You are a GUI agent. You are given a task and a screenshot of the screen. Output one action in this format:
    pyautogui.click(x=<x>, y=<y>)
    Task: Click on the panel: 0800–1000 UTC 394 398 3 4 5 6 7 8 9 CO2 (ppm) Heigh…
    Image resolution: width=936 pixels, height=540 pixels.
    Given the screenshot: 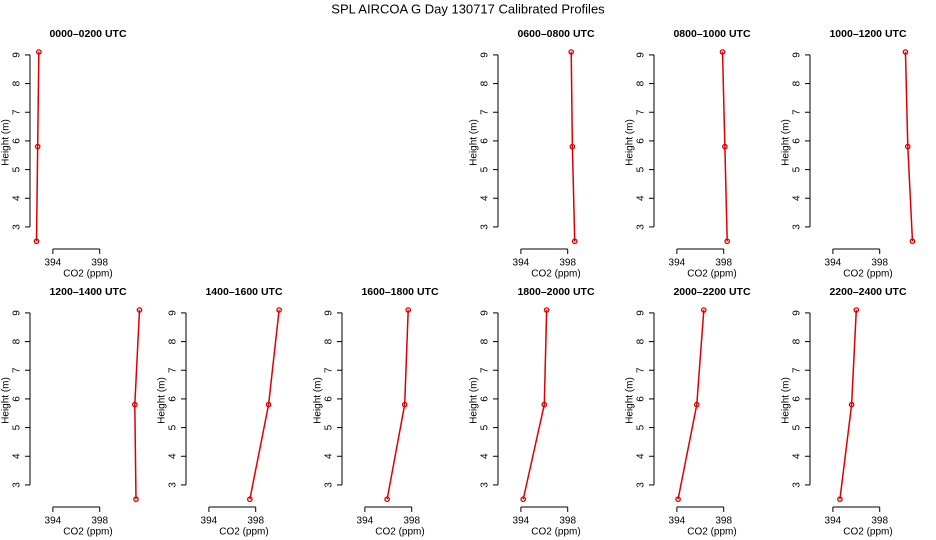 What is the action you would take?
    pyautogui.click(x=688, y=154)
    